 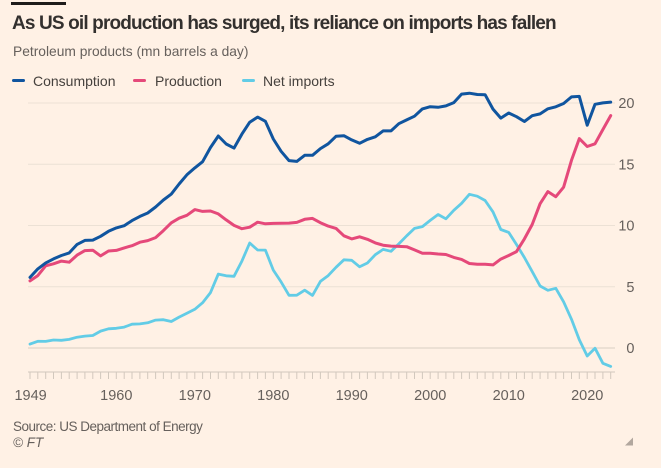 What do you see at coordinates (626, 104) in the screenshot?
I see `svg-text: 20` at bounding box center [626, 104].